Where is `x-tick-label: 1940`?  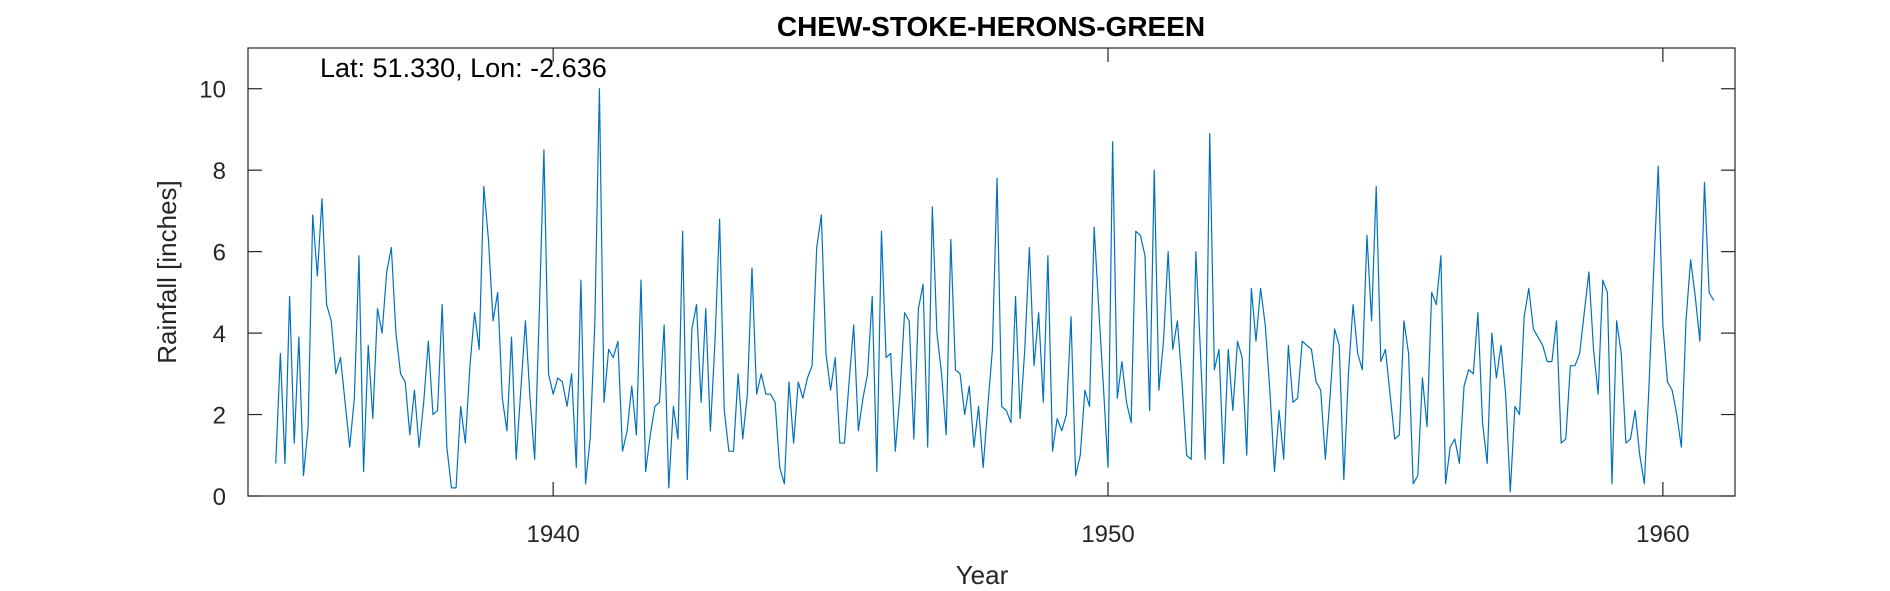 x-tick-label: 1940 is located at coordinates (552, 534).